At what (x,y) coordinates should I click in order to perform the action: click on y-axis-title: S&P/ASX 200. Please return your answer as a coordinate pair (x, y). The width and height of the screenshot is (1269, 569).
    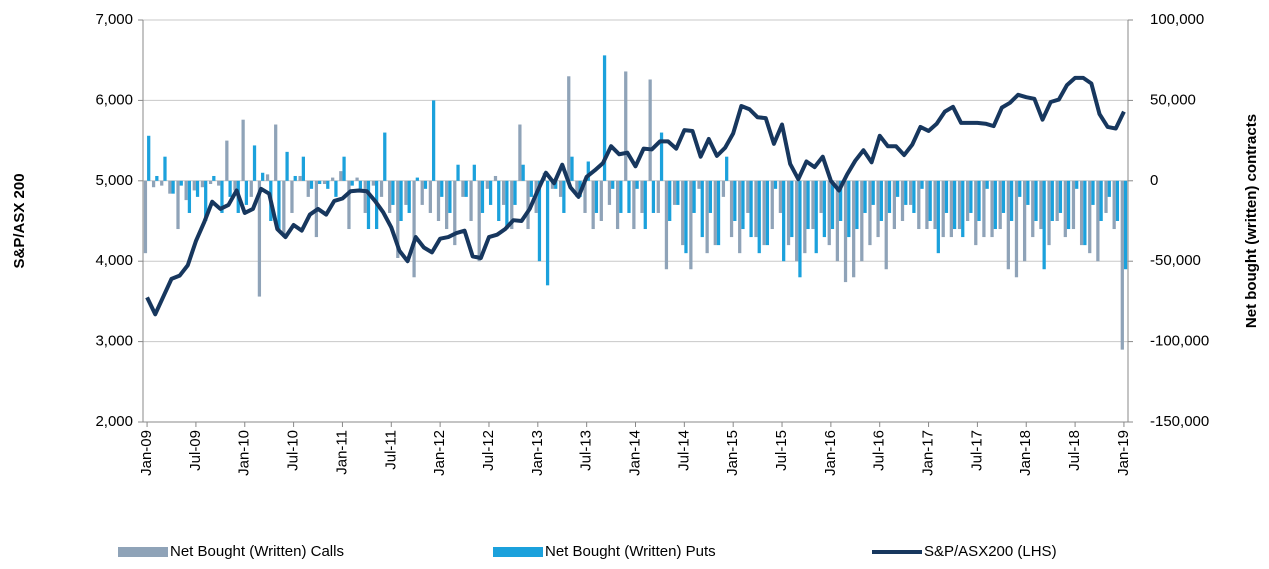
    Looking at the image, I should click on (19, 220).